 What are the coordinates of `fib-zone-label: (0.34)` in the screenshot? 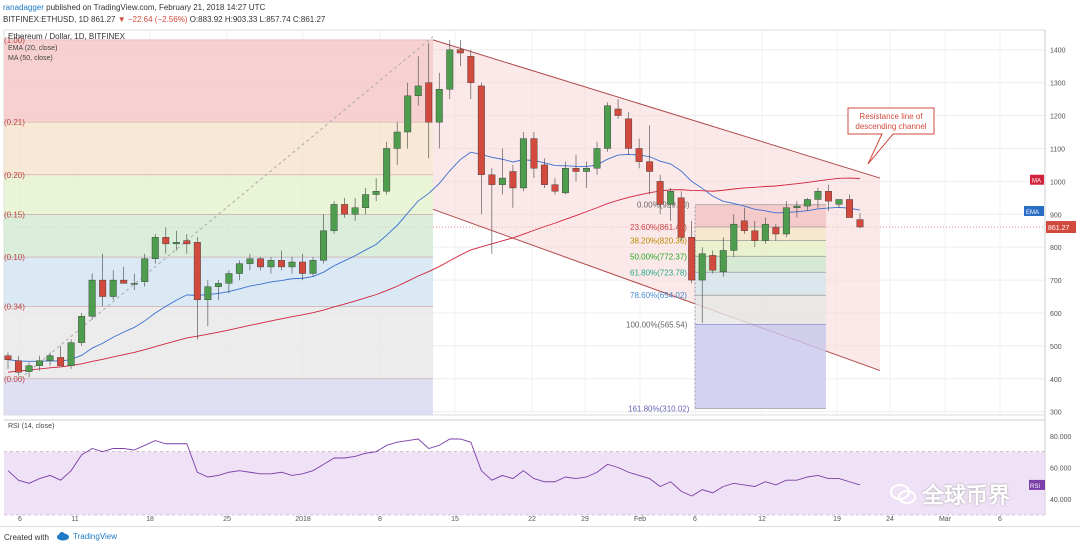 It's located at (14, 306).